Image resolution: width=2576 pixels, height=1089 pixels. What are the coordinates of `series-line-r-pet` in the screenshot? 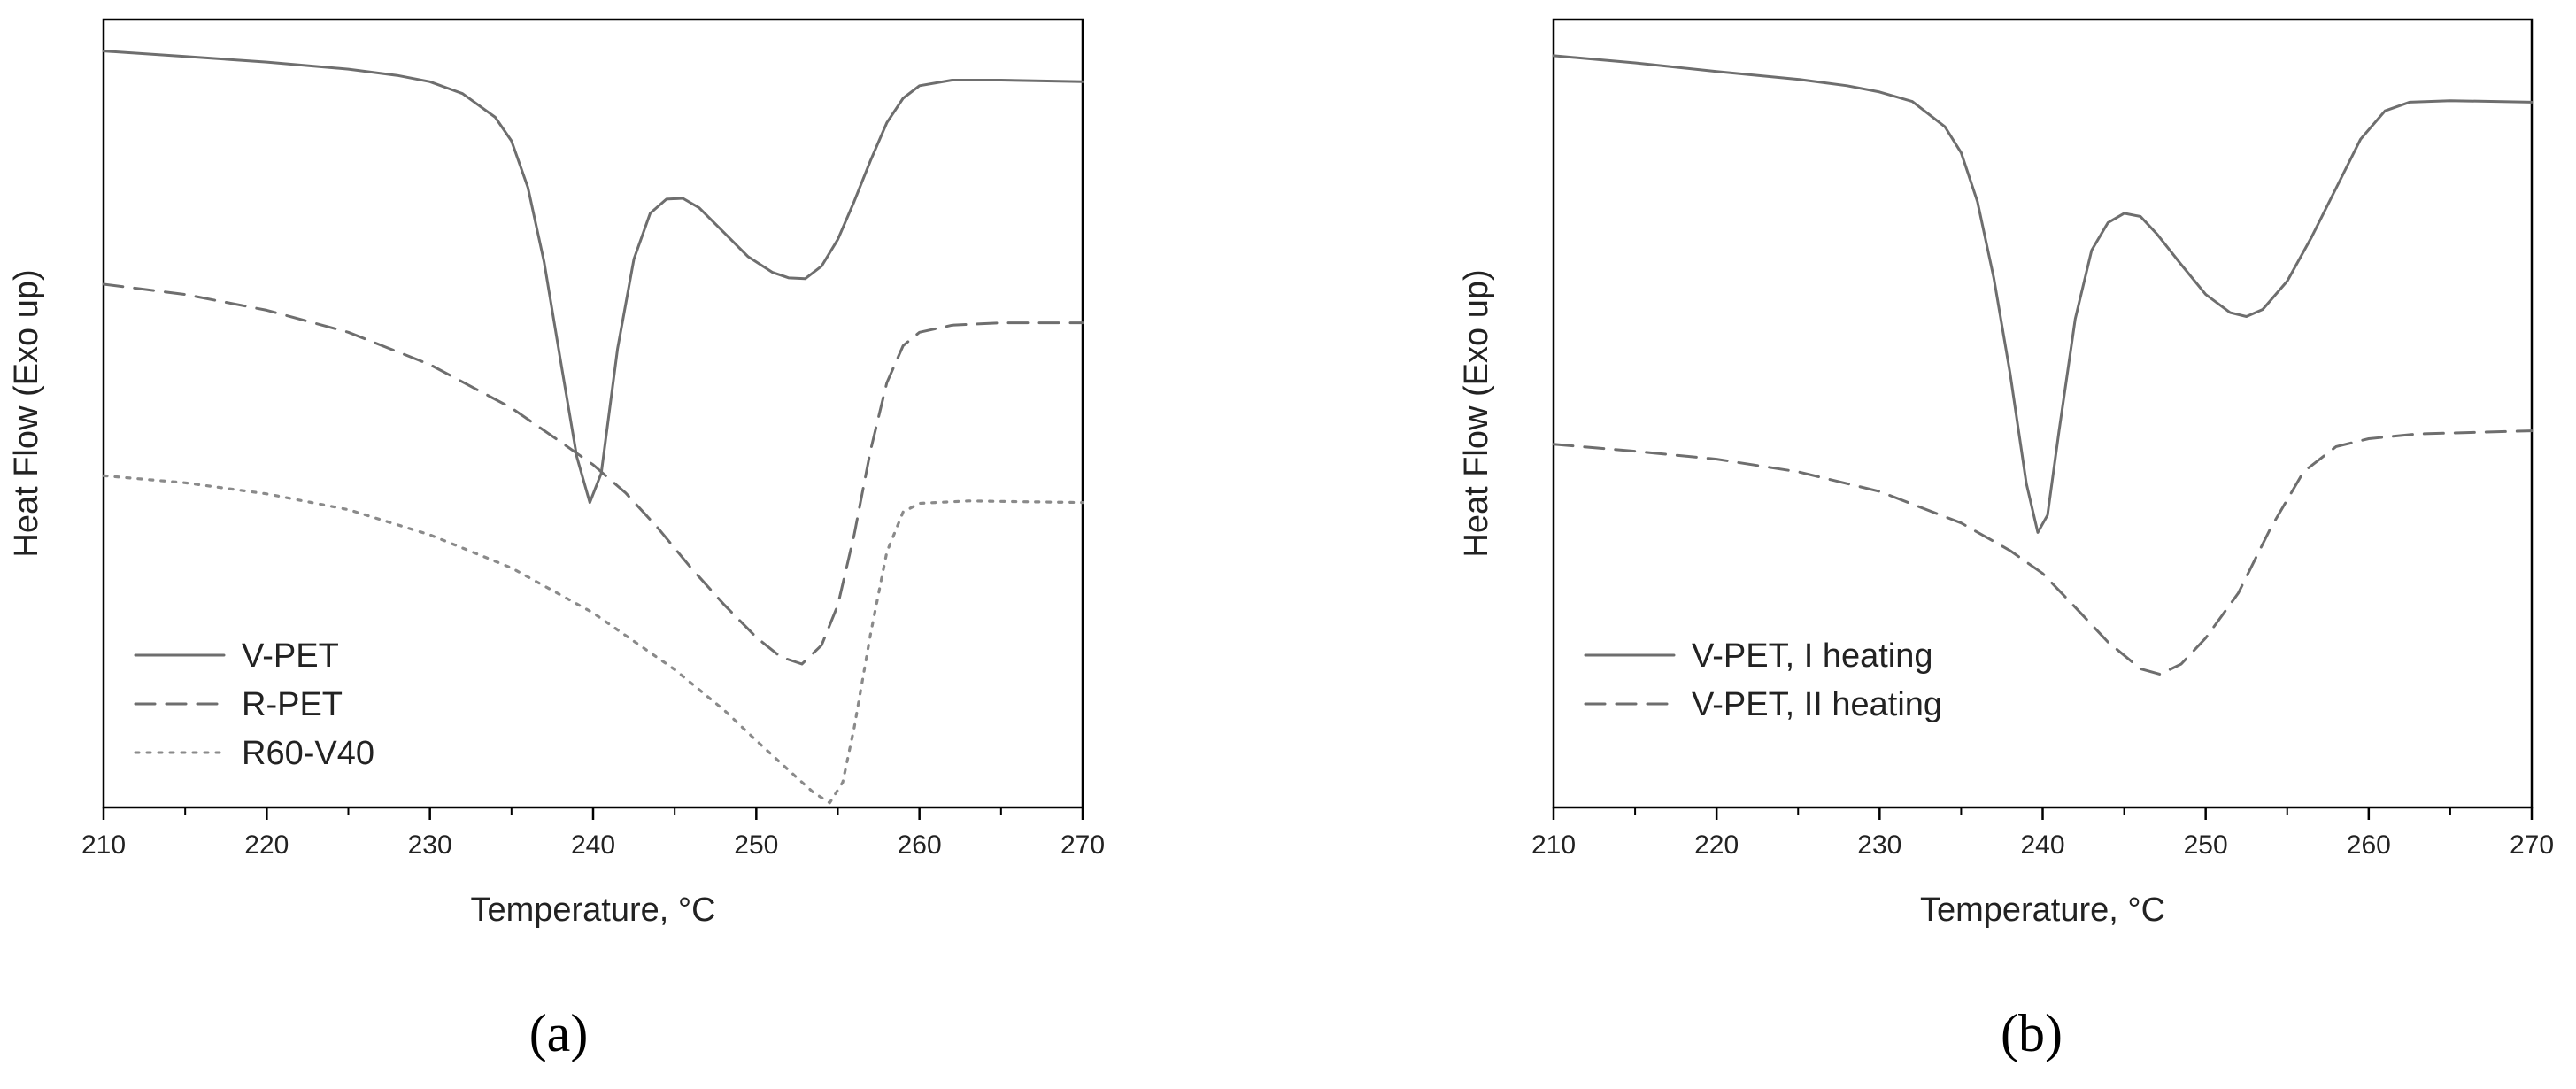 It's located at (593, 474).